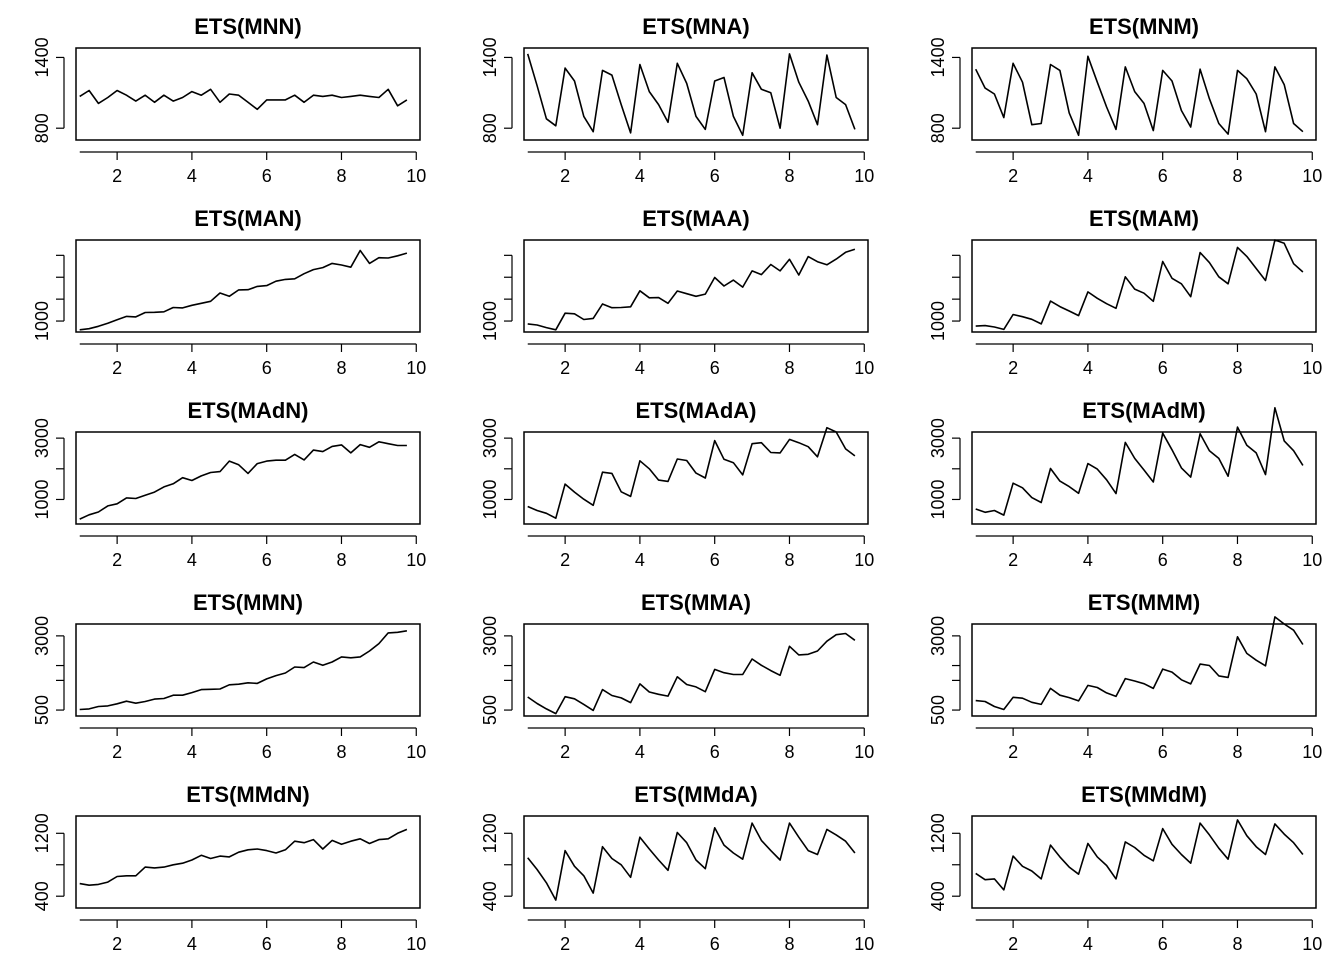  I want to click on chart-title: ETS(MAdA), so click(696, 410).